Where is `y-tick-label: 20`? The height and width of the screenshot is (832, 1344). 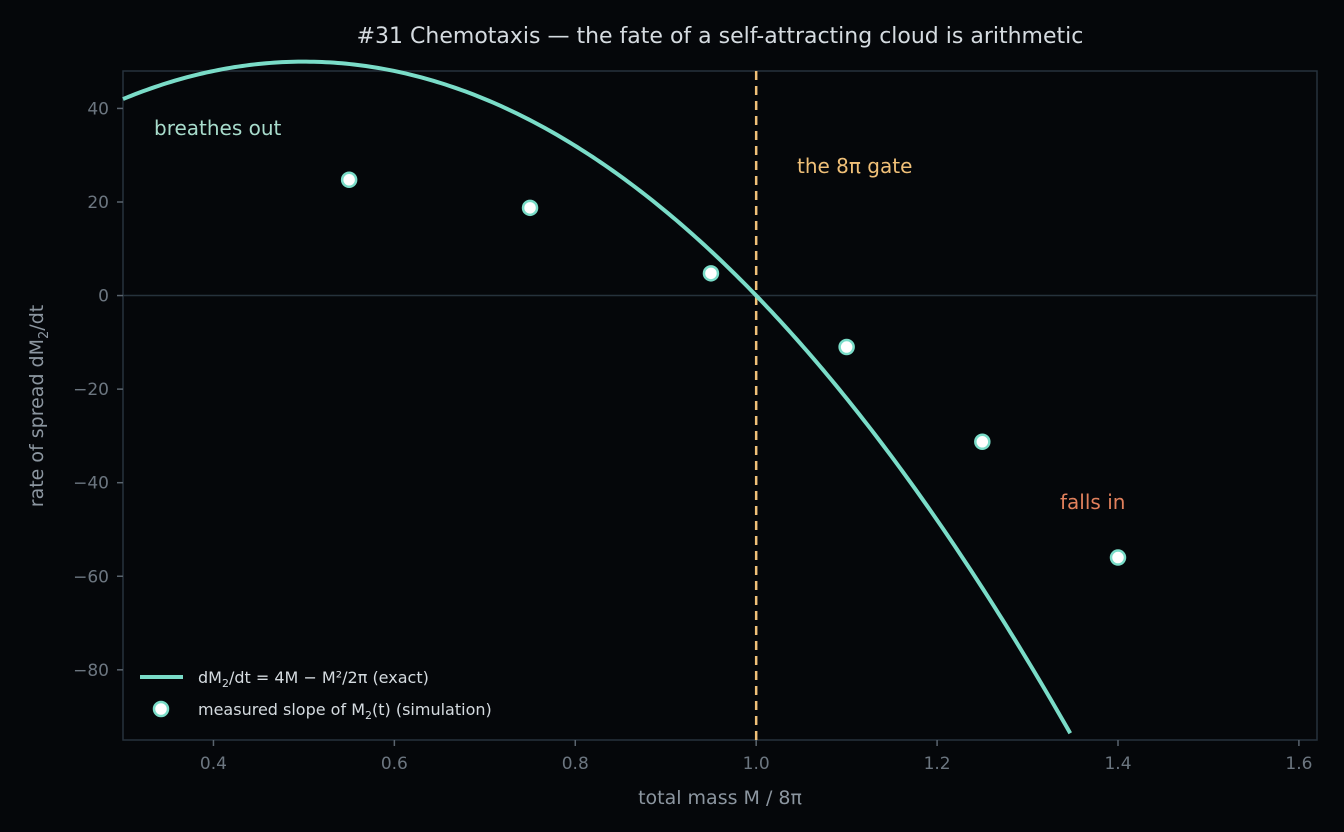 y-tick-label: 20 is located at coordinates (98, 203).